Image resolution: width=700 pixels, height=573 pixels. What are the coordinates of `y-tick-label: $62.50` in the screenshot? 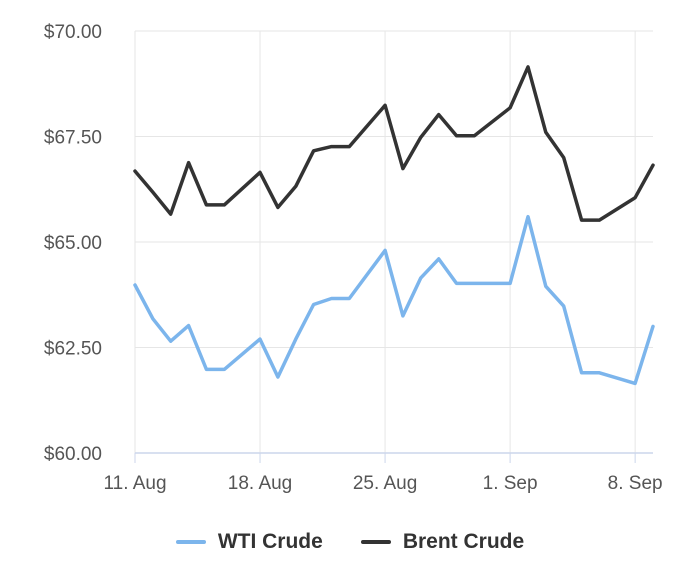 It's located at (73, 349).